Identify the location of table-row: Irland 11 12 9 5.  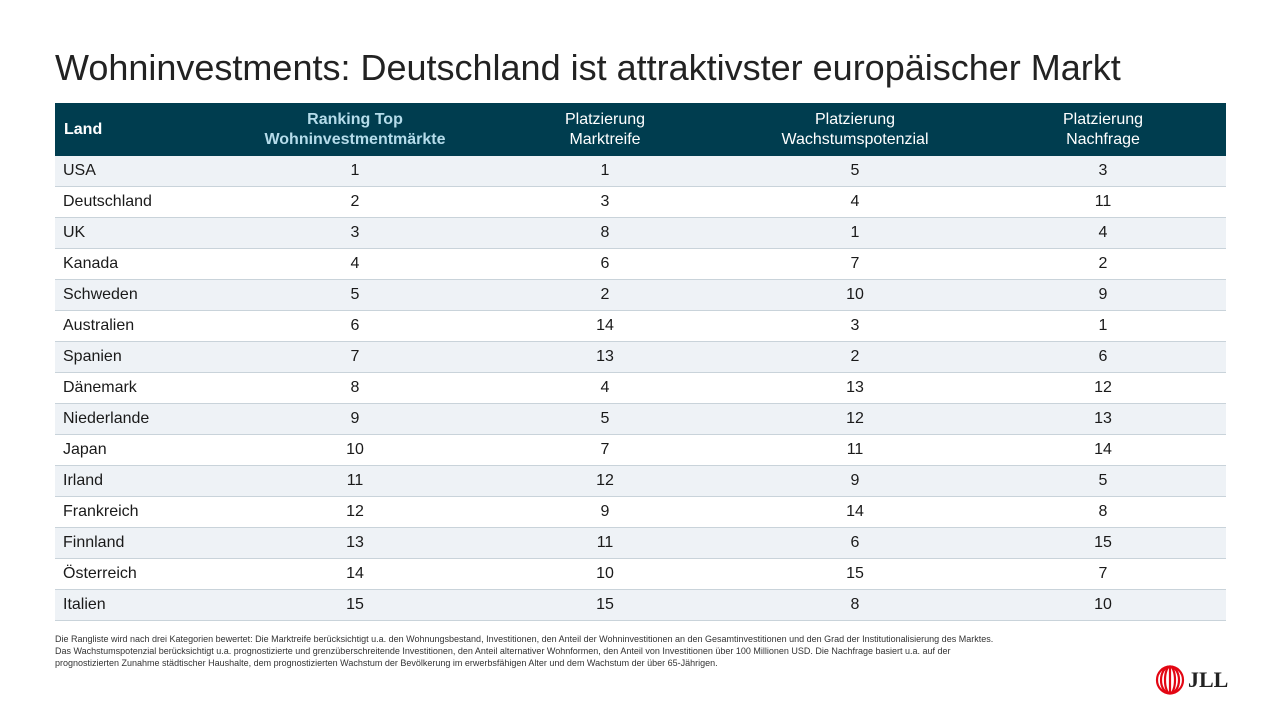
(640, 481).